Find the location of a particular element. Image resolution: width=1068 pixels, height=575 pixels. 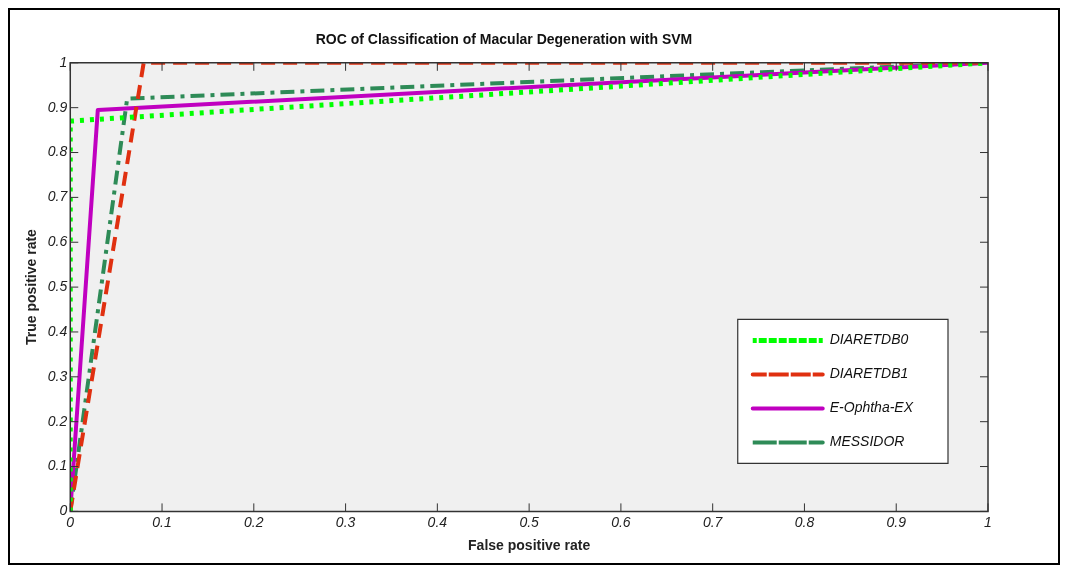

x-tick-label: 1 is located at coordinates (988, 521).